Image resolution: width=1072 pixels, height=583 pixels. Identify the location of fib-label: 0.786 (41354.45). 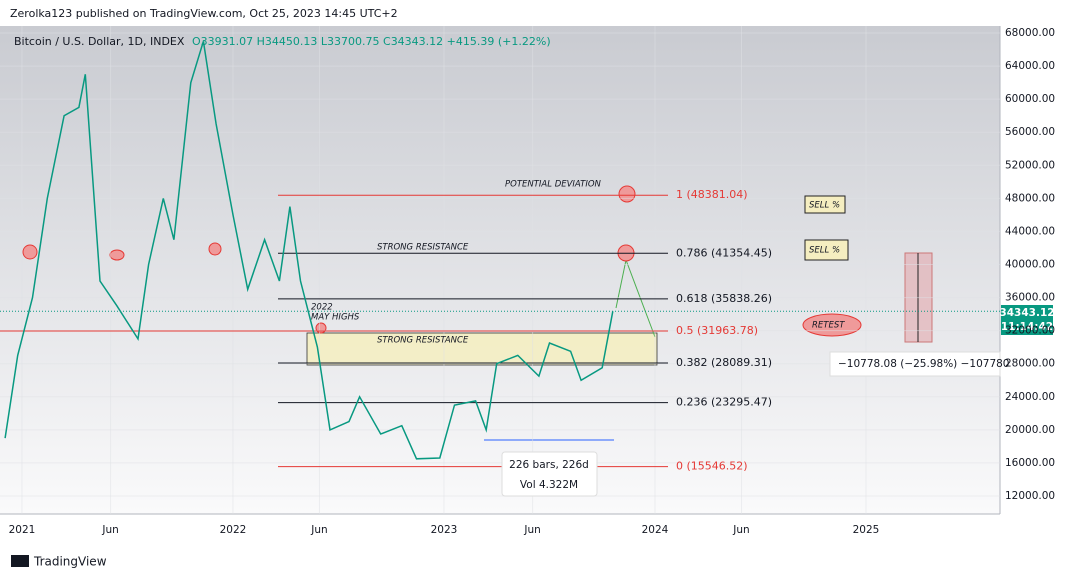
(724, 252).